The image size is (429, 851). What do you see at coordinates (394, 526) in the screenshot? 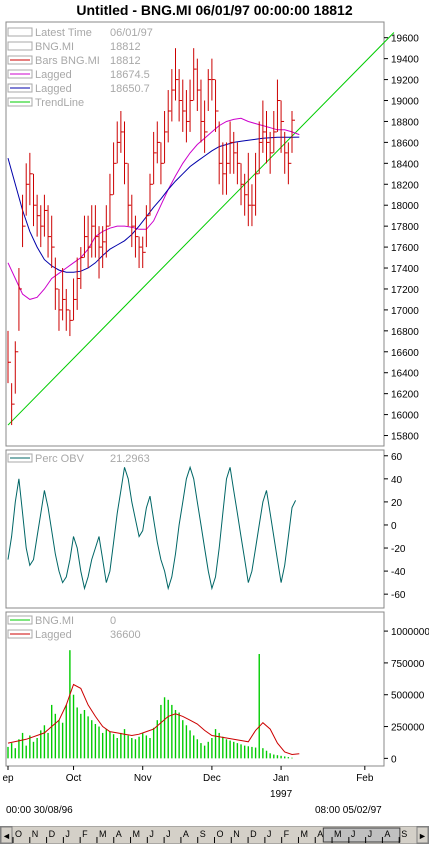
I see `obv-y-tick-label-3: 0` at bounding box center [394, 526].